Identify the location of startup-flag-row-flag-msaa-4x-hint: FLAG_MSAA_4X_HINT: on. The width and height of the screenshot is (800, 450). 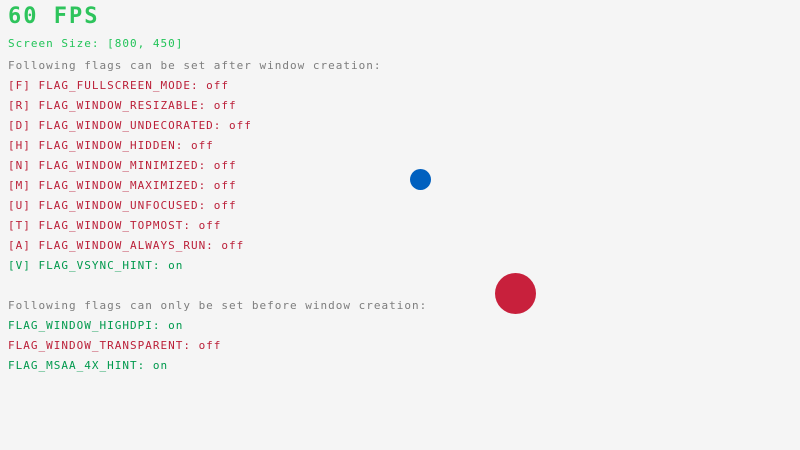
(88, 365).